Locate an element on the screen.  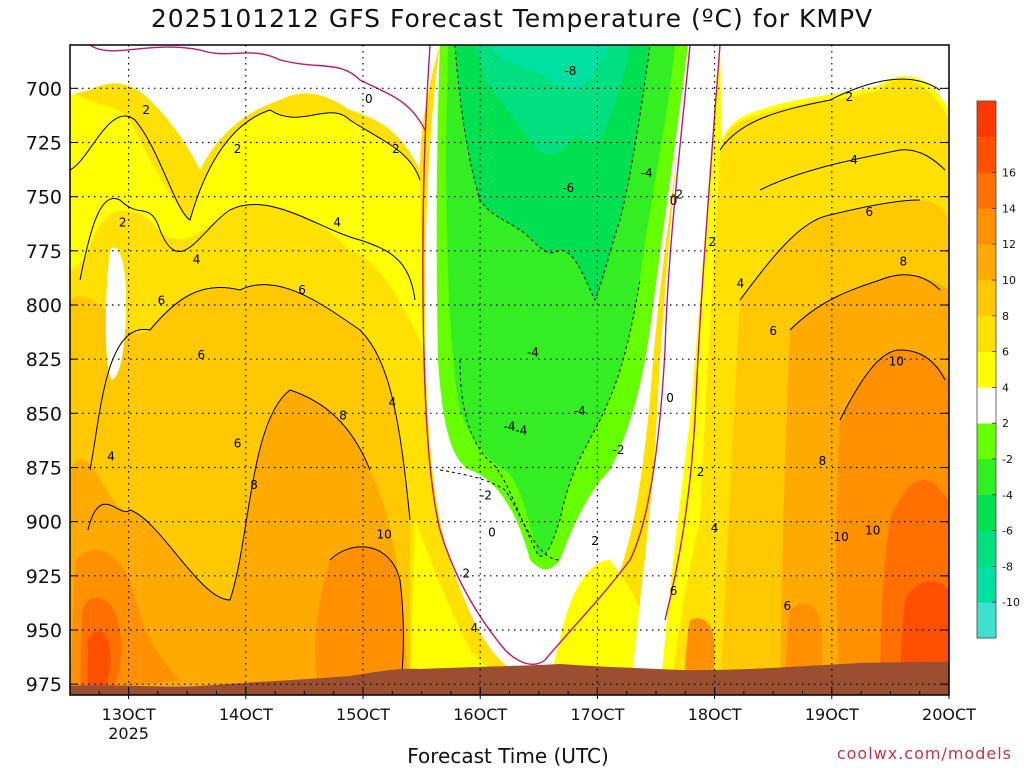
colorbar-label: -10 is located at coordinates (1011, 602).